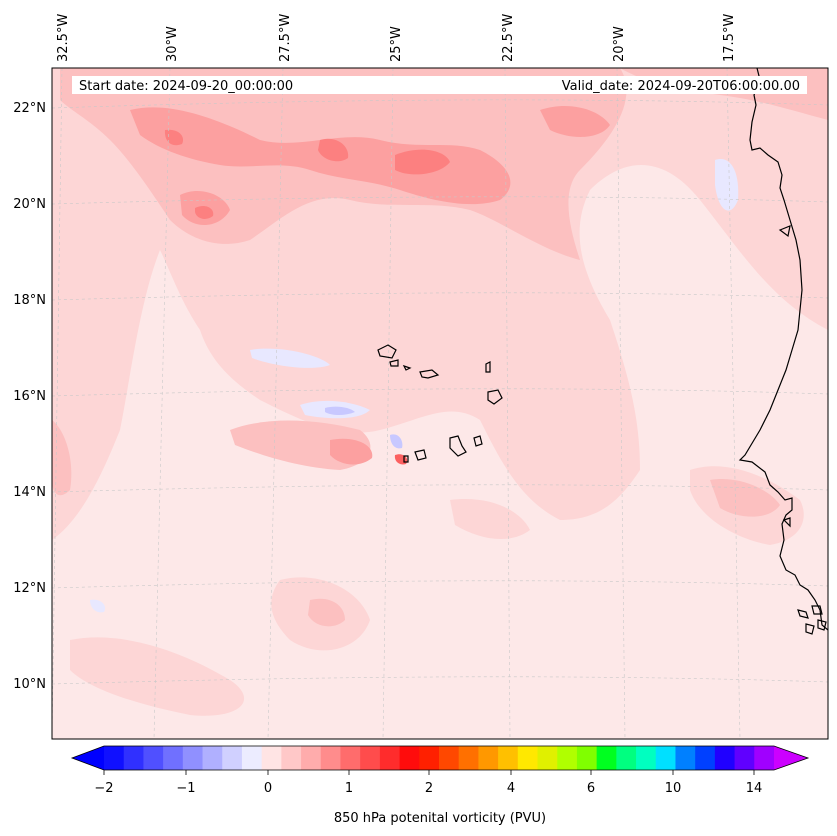 The height and width of the screenshot is (836, 837). Describe the element at coordinates (508, 38) in the screenshot. I see `lon-label: 22.5°W` at that location.